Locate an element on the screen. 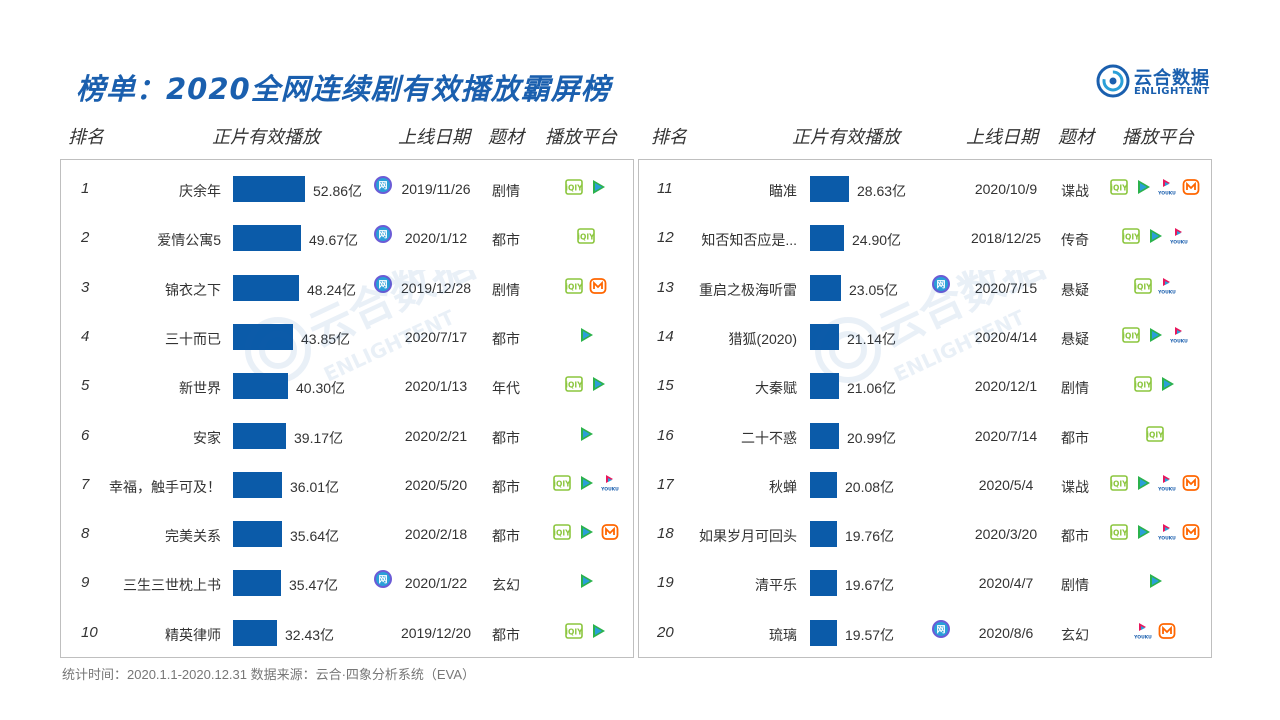  plays-value: 28.63亿 is located at coordinates (882, 191).